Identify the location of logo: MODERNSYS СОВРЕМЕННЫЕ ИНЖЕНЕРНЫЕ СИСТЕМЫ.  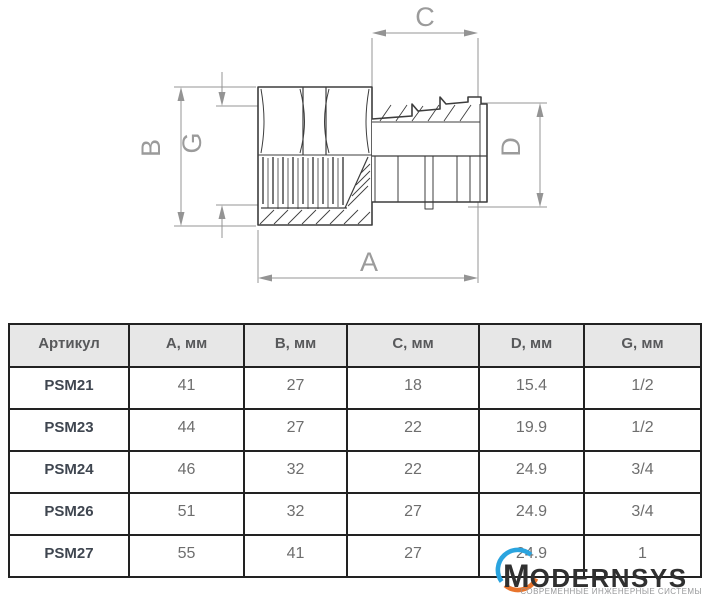
(599, 568).